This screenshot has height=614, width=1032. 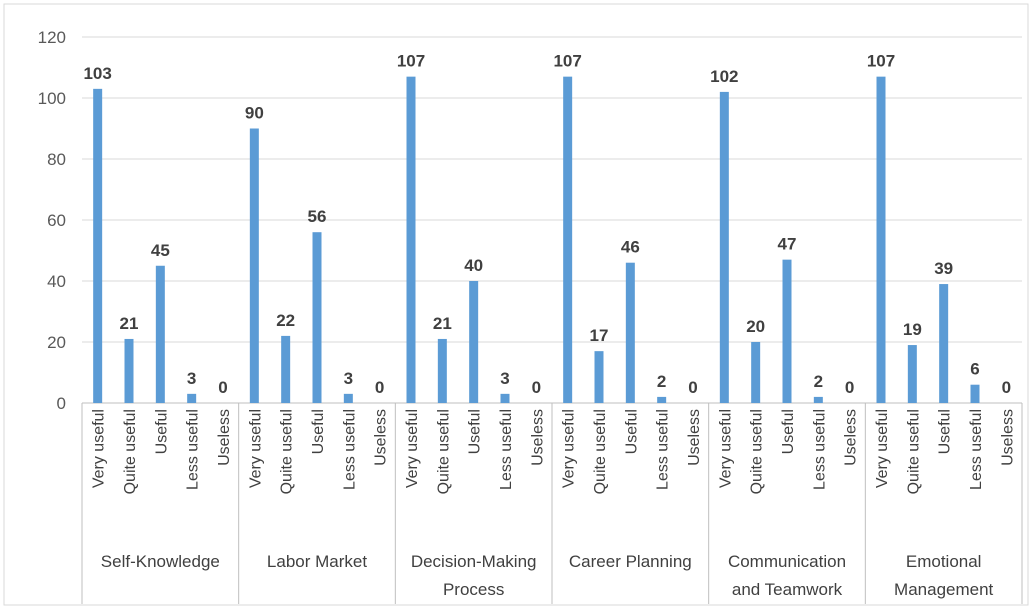 I want to click on y-tick-label: 60, so click(x=56, y=220).